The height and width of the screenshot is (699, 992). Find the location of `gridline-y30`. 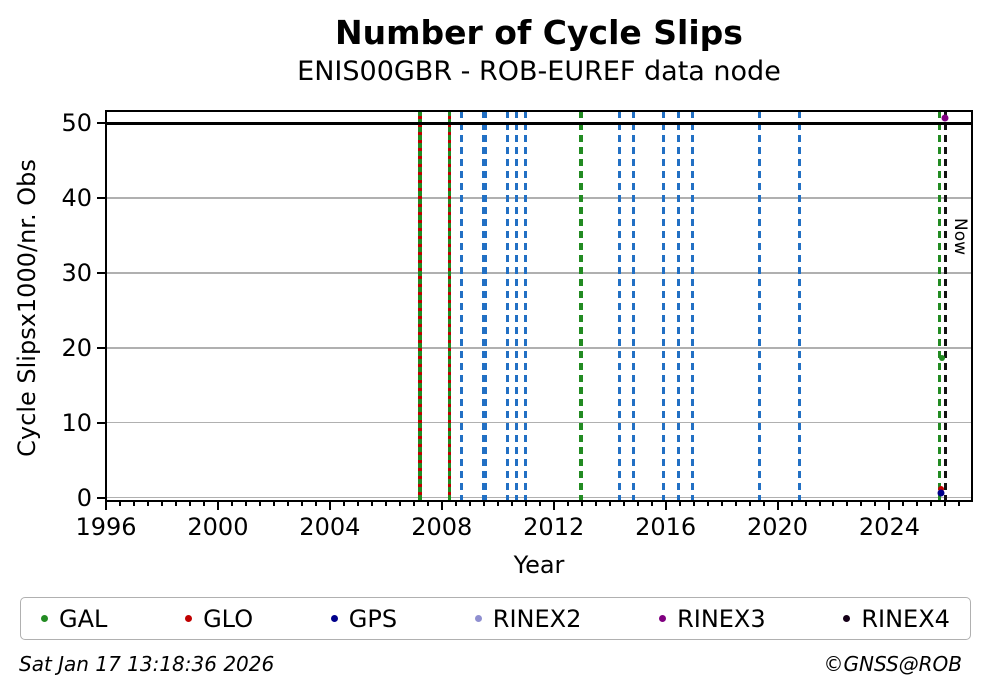

gridline-y30 is located at coordinates (539, 273).